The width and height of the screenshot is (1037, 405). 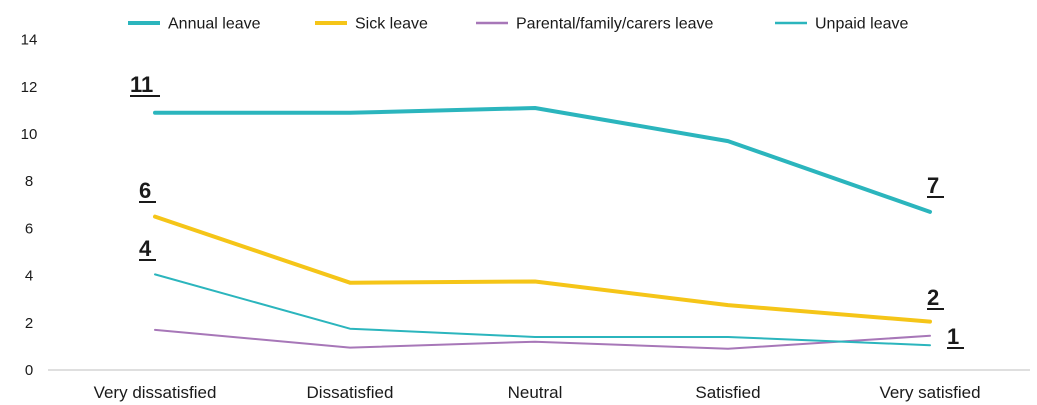 What do you see at coordinates (862, 24) in the screenshot?
I see `legend-label: Unpaid leave` at bounding box center [862, 24].